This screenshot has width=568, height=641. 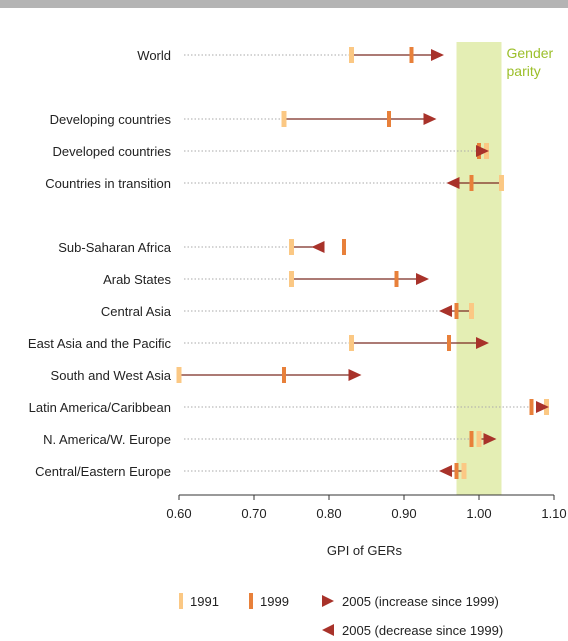 I want to click on row-countries-in-transition: Countries in transition, so click(x=274, y=183).